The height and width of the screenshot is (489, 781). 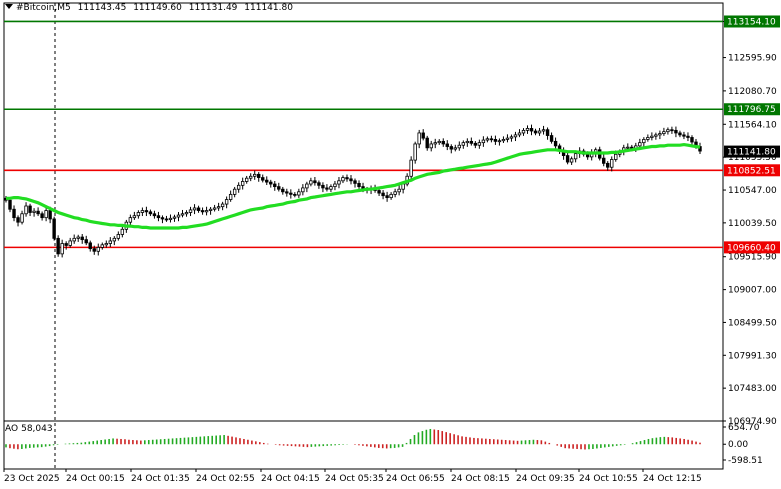 What do you see at coordinates (30, 429) in the screenshot?
I see `ao-header: AO 58,043` at bounding box center [30, 429].